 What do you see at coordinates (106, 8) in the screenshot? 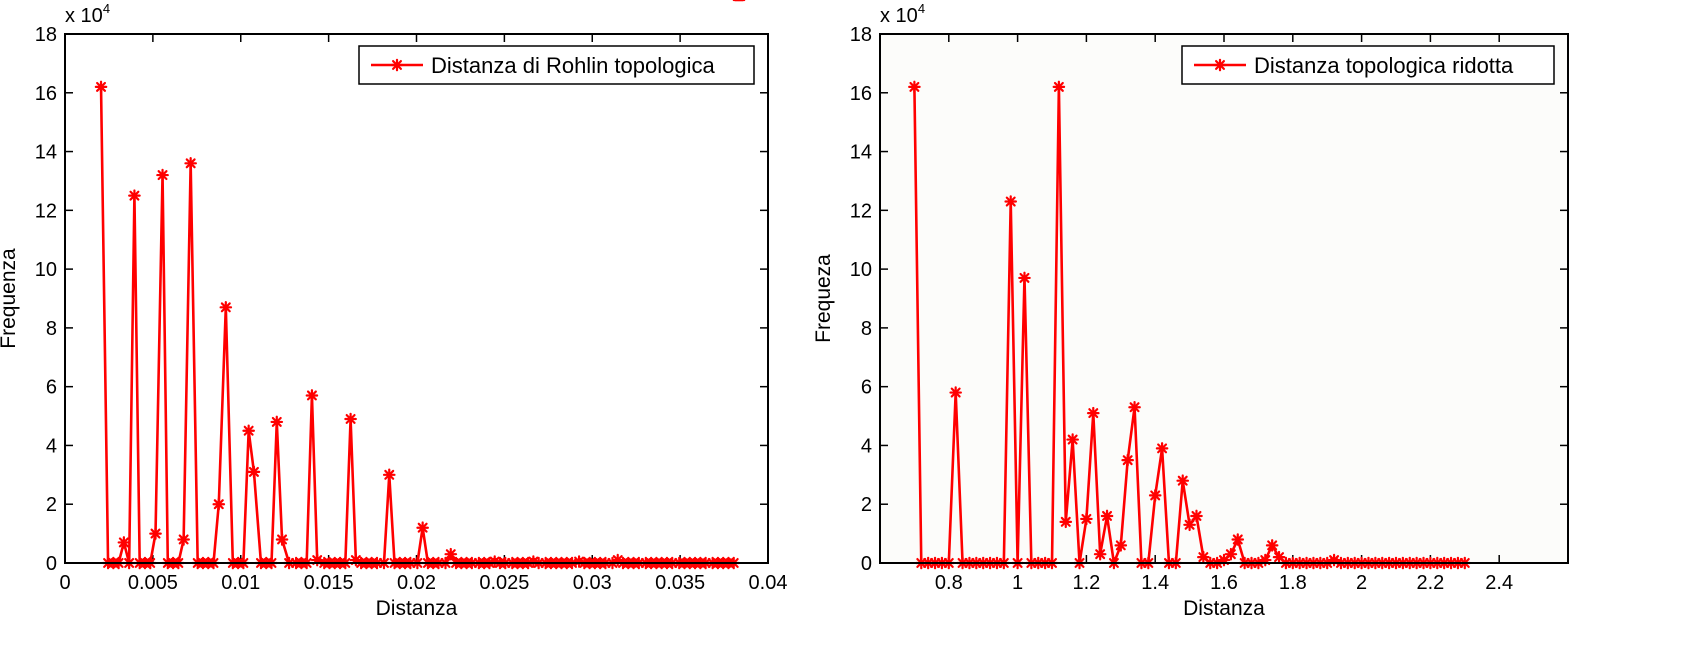
I see `exponent-power: 4` at bounding box center [106, 8].